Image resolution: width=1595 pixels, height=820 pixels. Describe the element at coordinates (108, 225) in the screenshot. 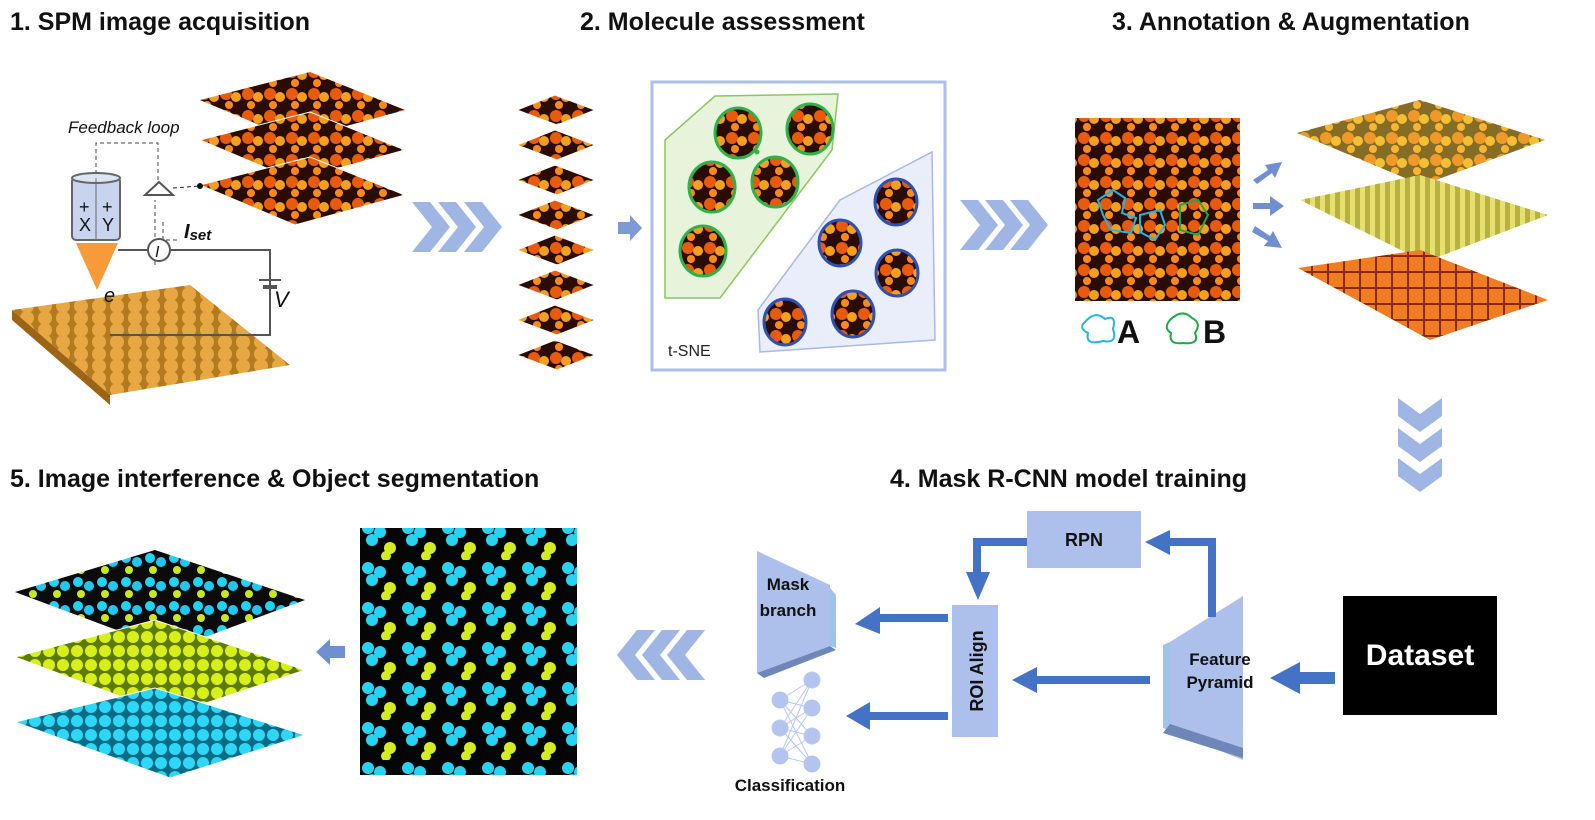

I see `svg-text: Y` at that location.